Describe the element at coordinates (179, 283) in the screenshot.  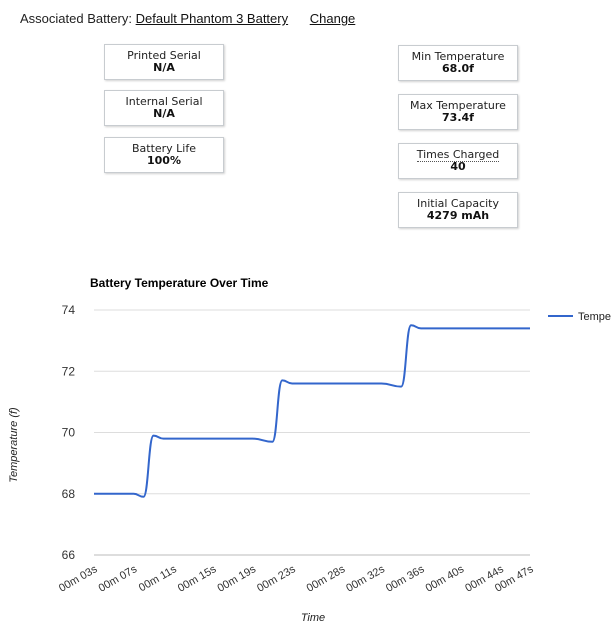
I see `chart-title: Battery Temperature Over Time` at that location.